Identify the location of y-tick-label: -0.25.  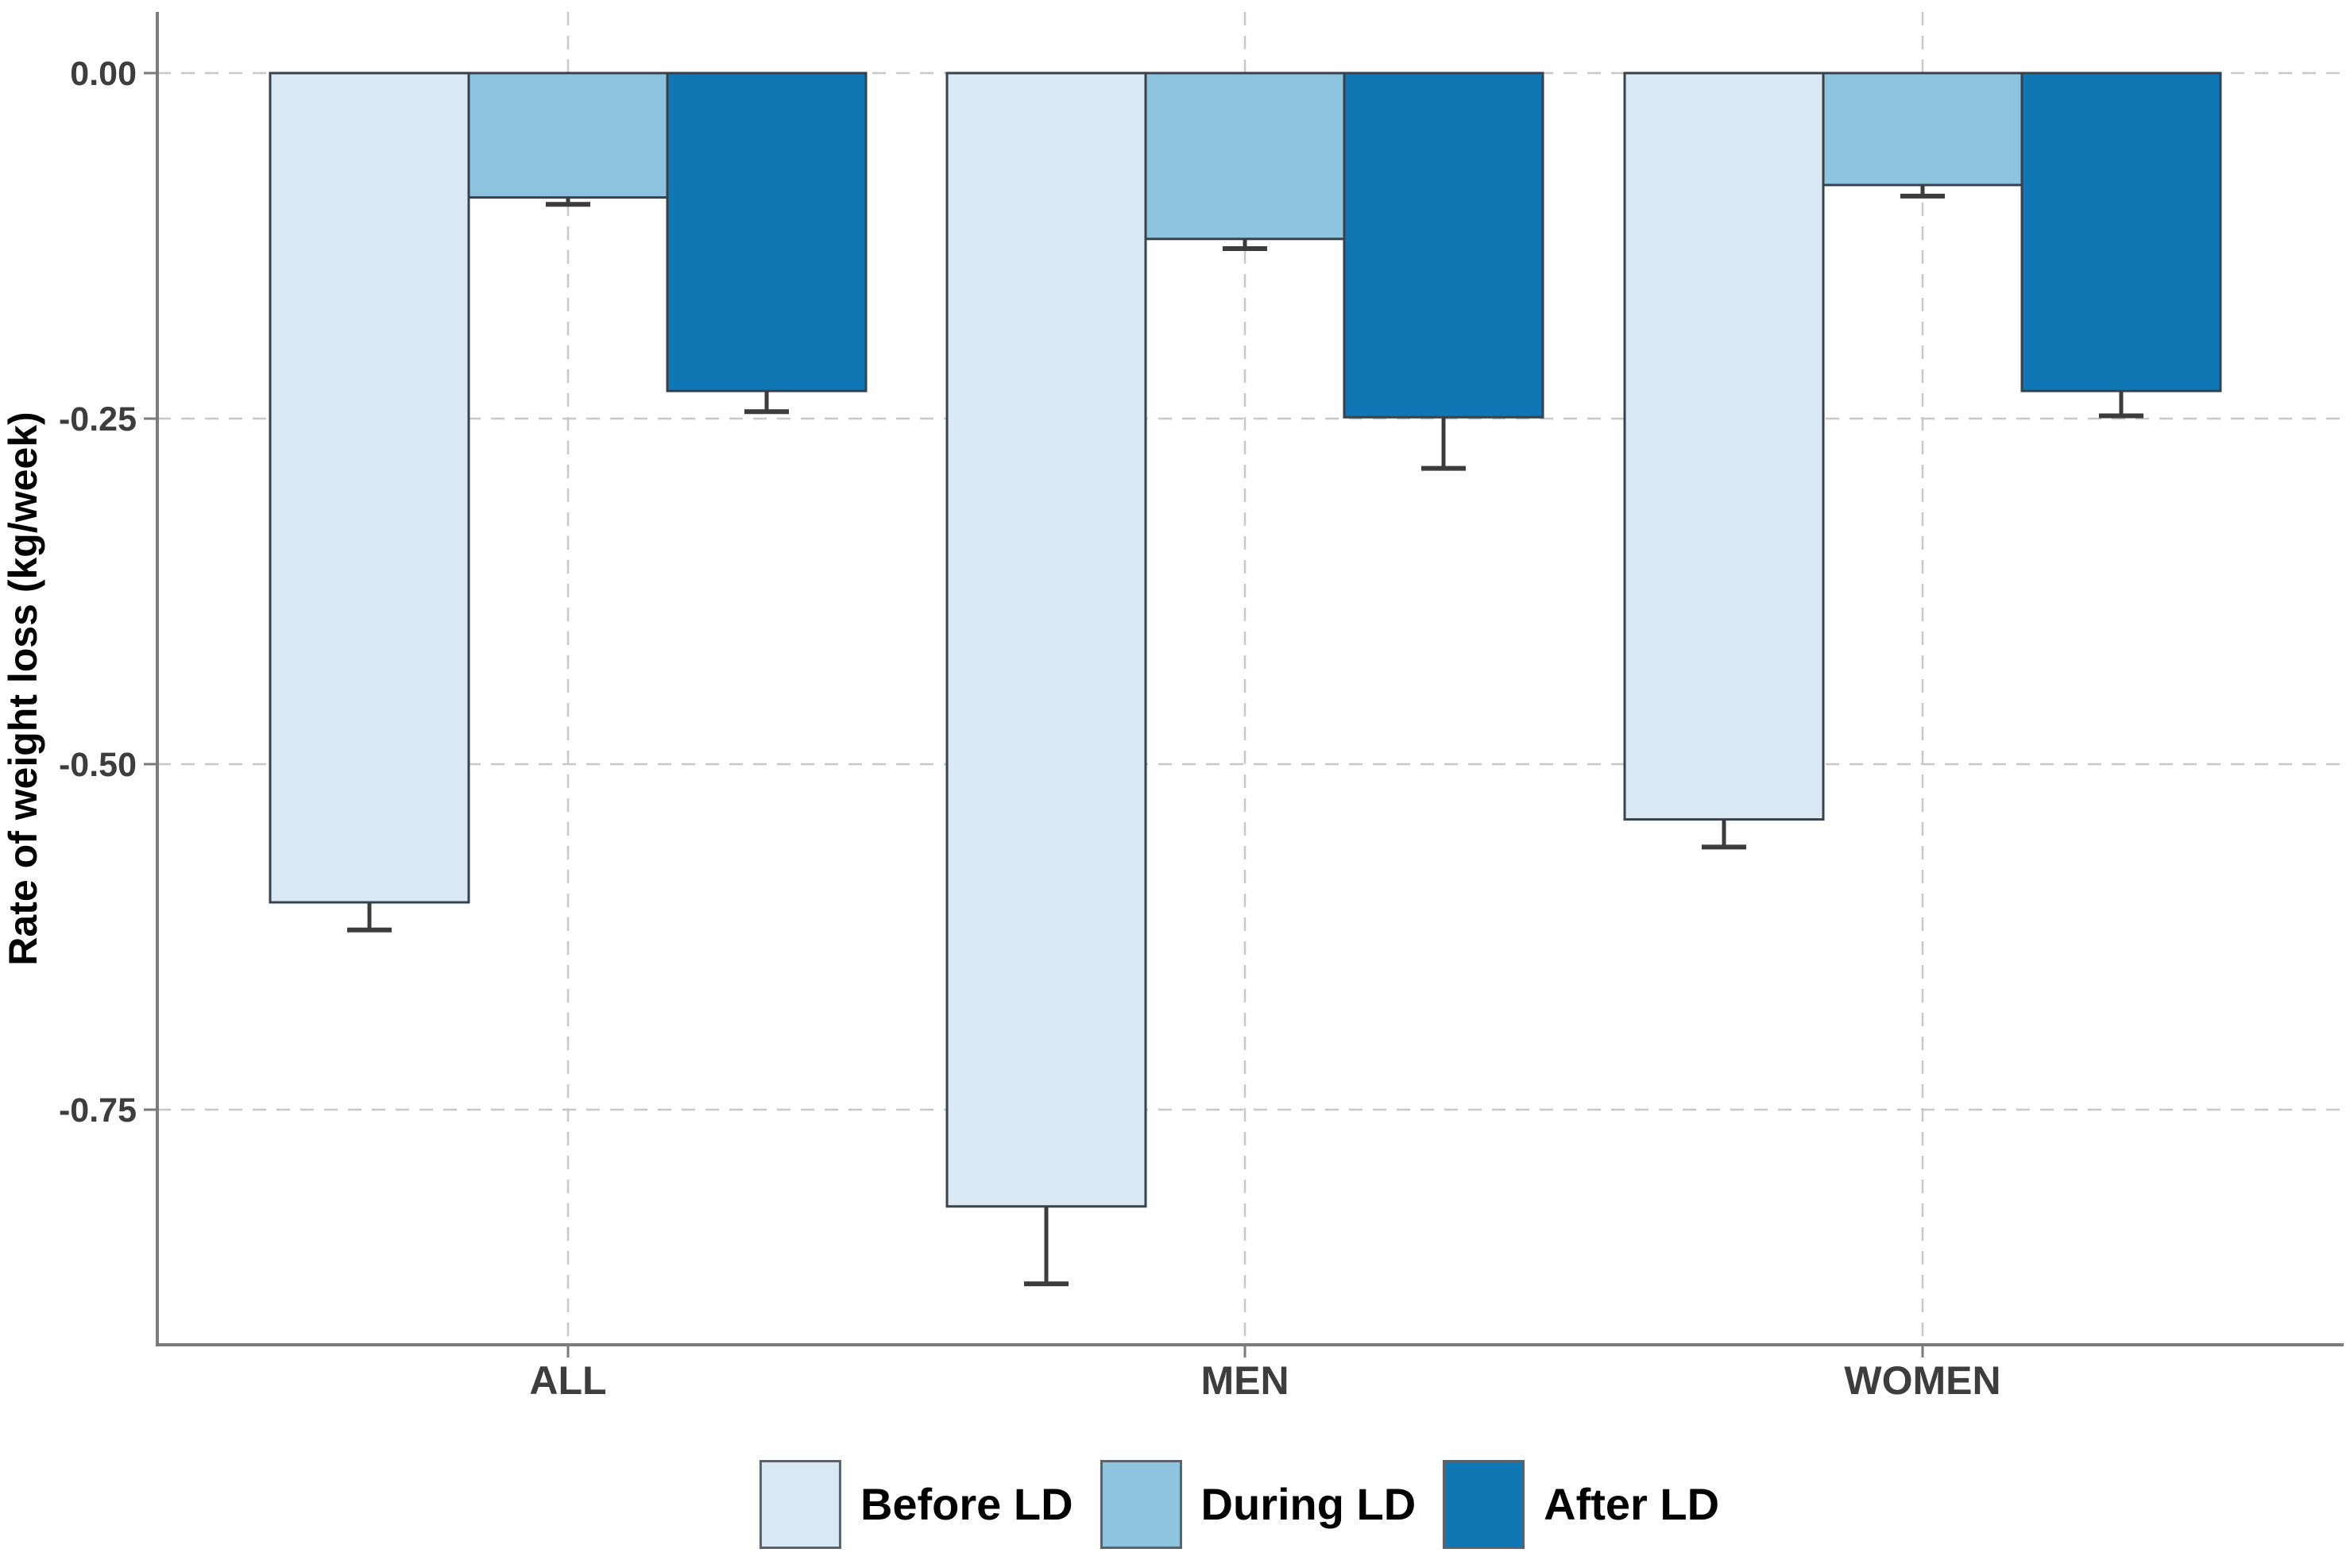
(98, 419).